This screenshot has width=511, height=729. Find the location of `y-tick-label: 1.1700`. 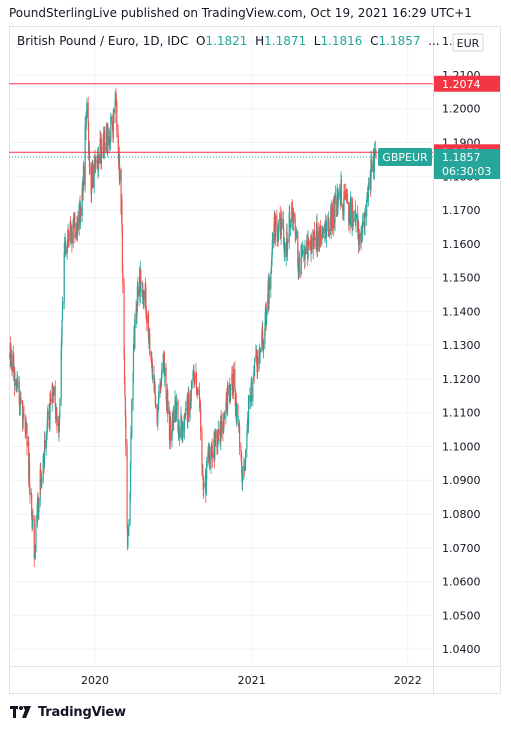

y-tick-label: 1.1700 is located at coordinates (461, 210).